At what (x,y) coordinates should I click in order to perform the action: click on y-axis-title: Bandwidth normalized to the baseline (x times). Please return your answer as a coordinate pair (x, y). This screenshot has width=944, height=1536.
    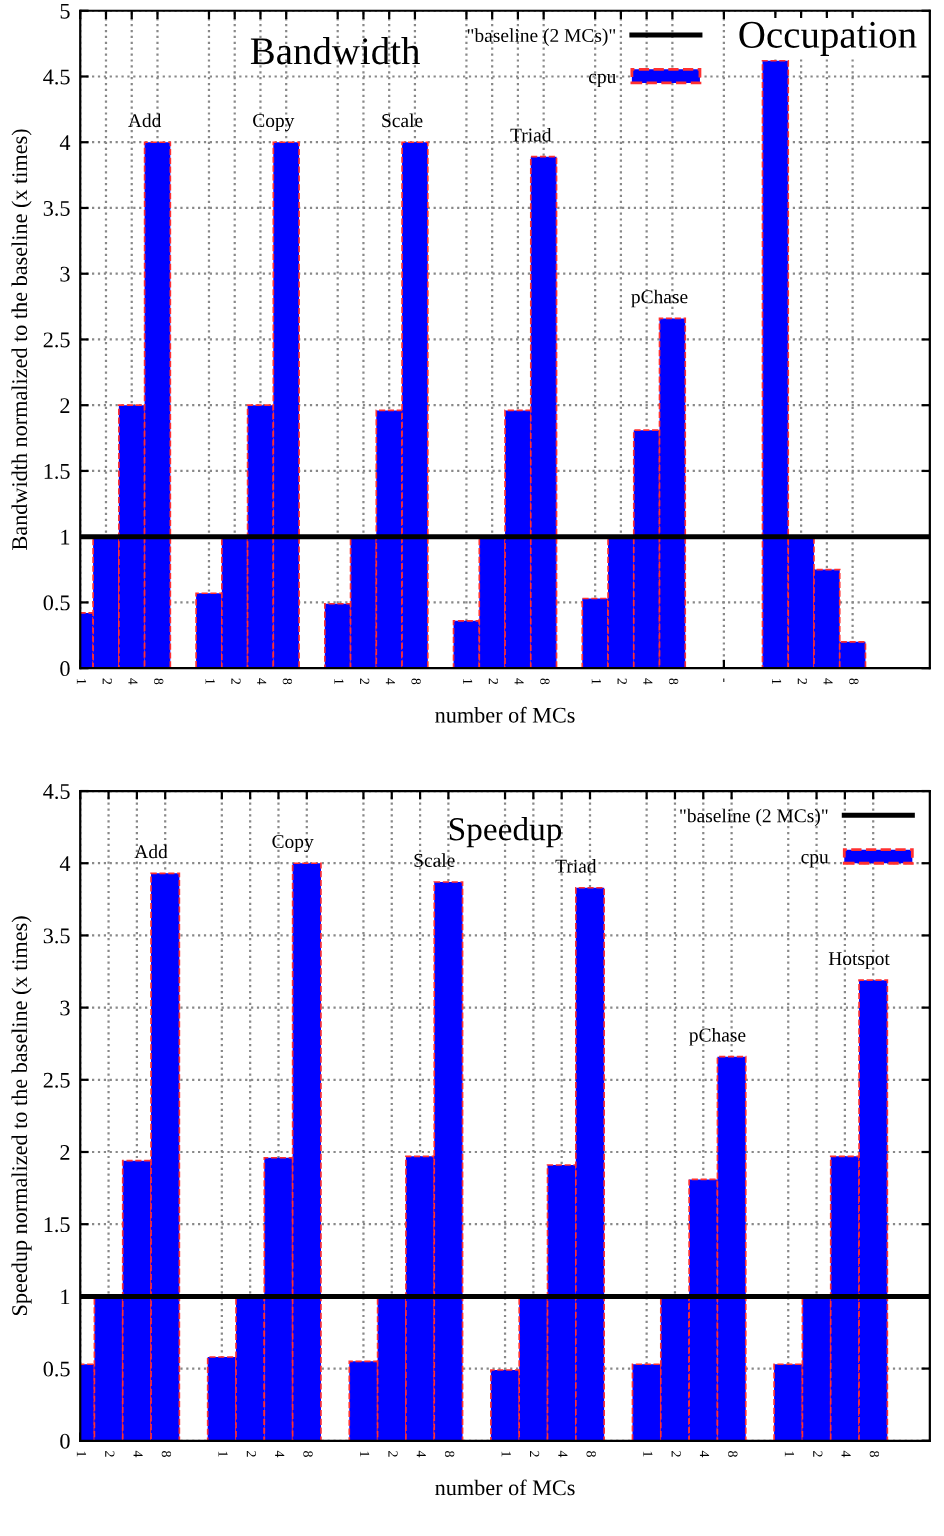
    Looking at the image, I should click on (21, 339).